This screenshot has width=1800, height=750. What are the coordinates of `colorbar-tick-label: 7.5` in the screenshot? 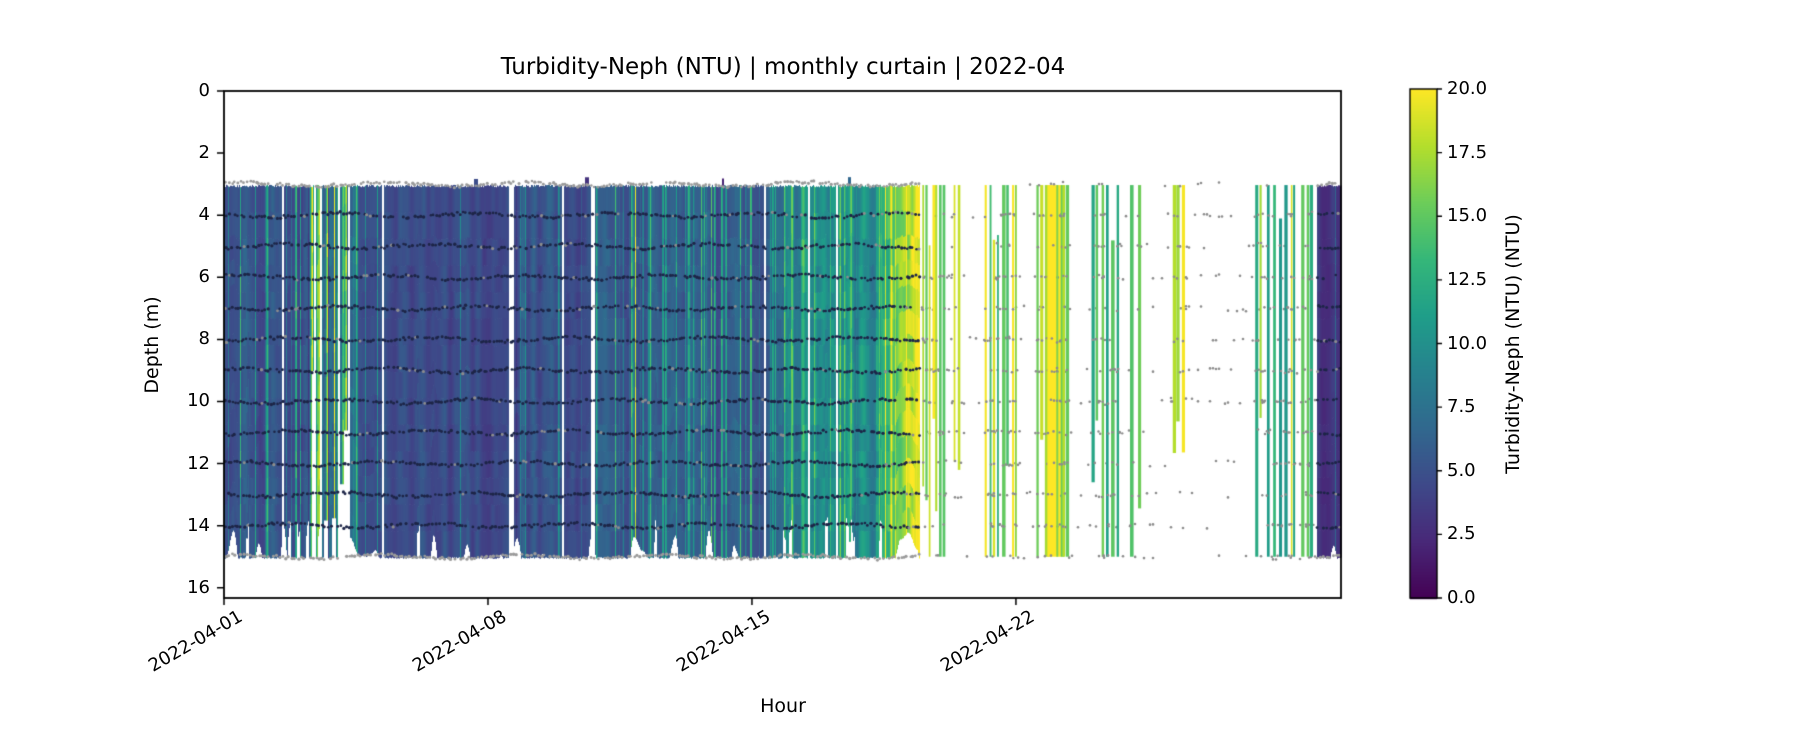 It's located at (1461, 407).